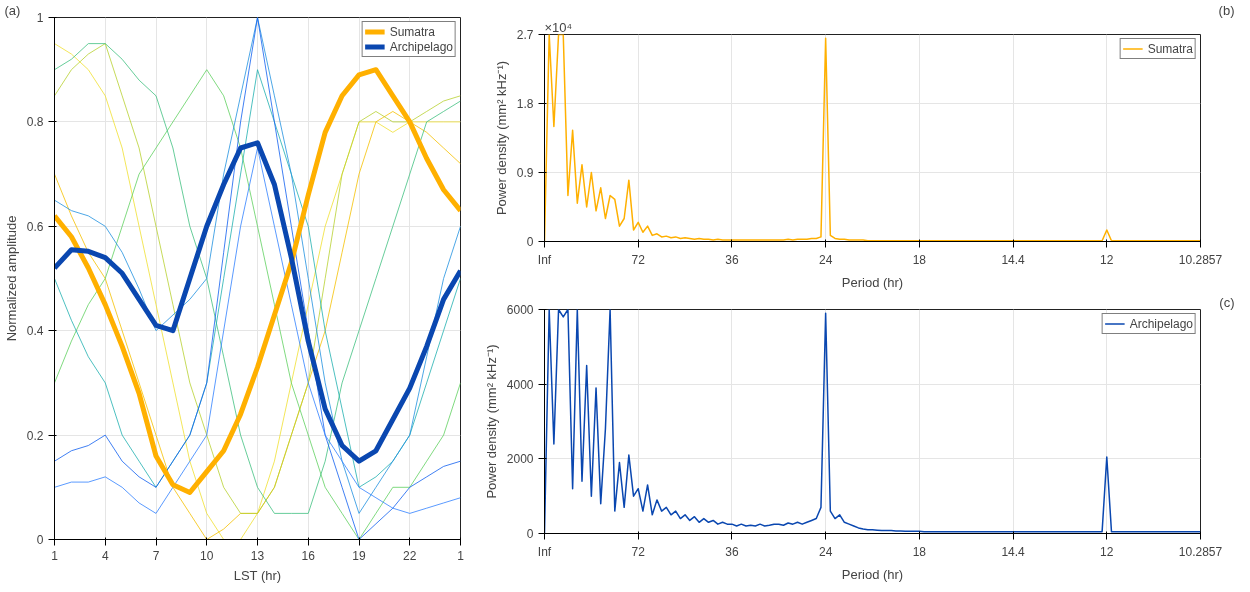 The width and height of the screenshot is (1250, 592). What do you see at coordinates (35, 226) in the screenshot?
I see `y-tick-label: 0.6` at bounding box center [35, 226].